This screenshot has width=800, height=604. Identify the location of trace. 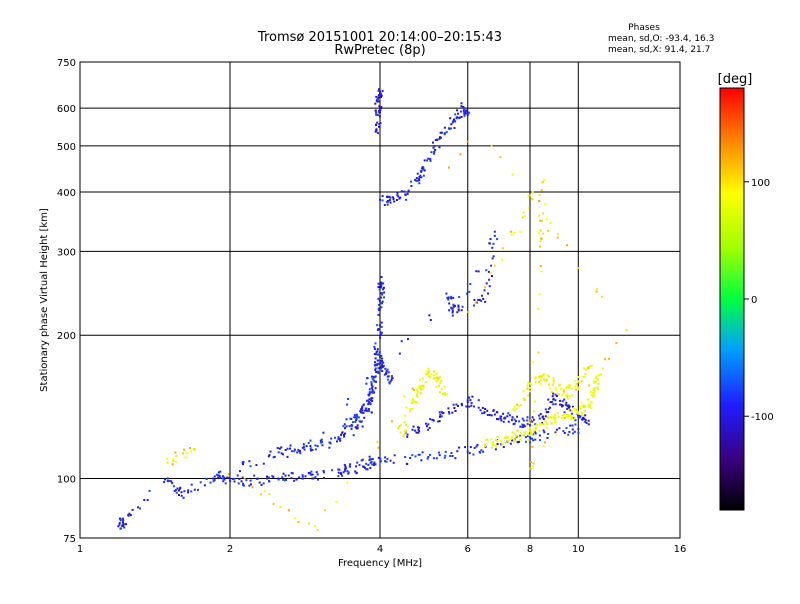
(294, 472).